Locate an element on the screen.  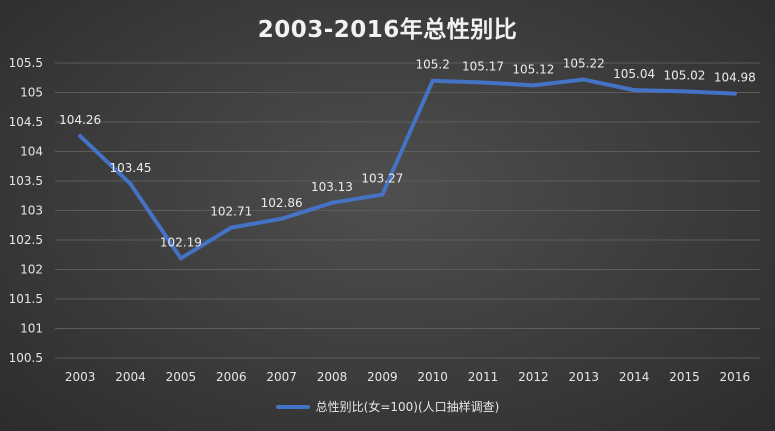
x-tick-label: 2013 is located at coordinates (583, 377).